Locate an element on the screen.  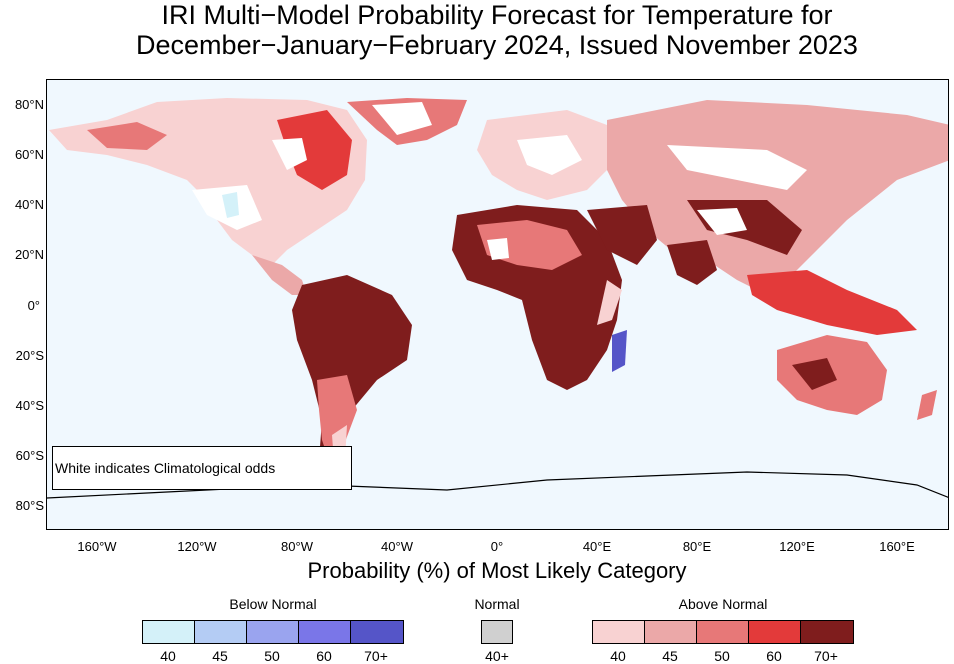
lon-label: 160°E is located at coordinates (897, 546).